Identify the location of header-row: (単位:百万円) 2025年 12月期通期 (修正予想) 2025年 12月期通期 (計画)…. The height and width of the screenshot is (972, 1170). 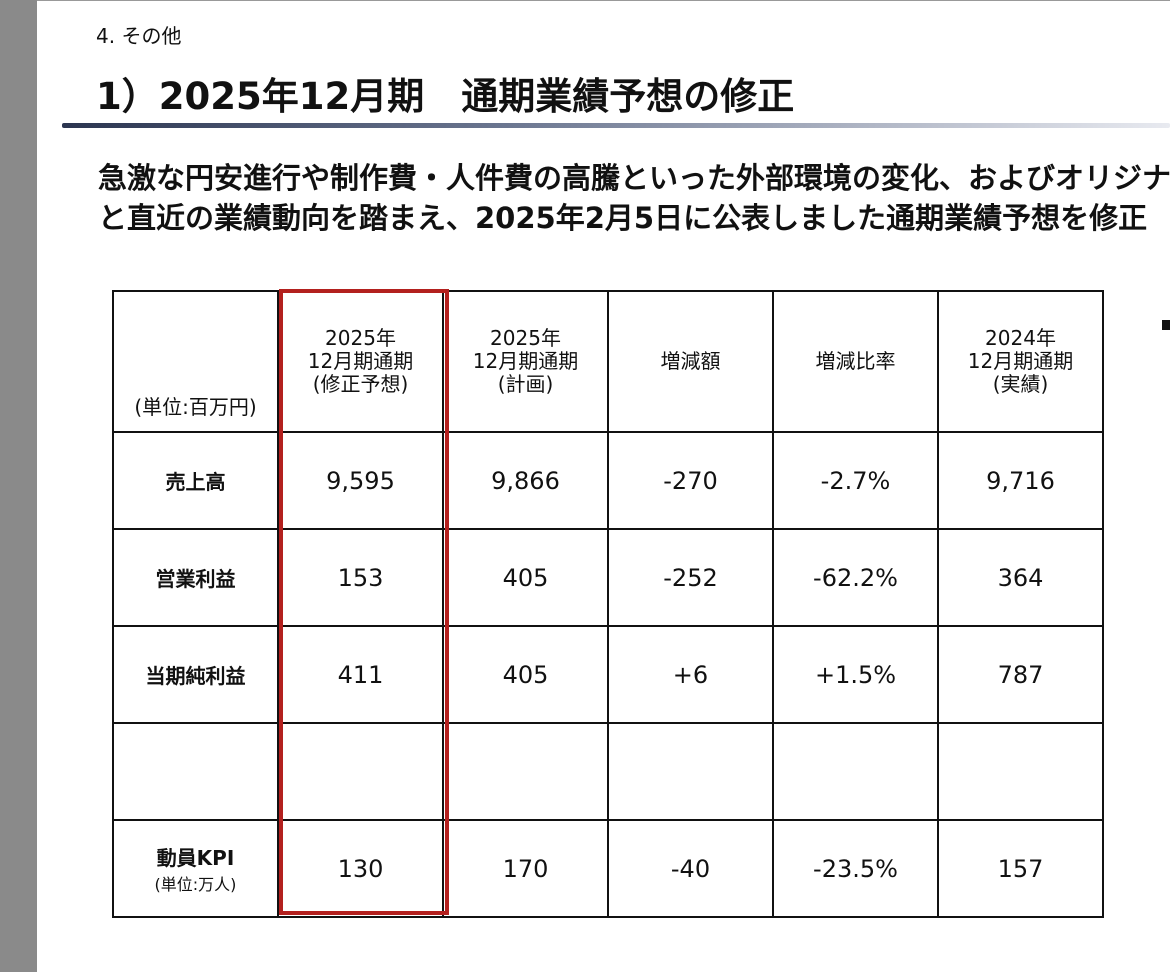
(608, 361).